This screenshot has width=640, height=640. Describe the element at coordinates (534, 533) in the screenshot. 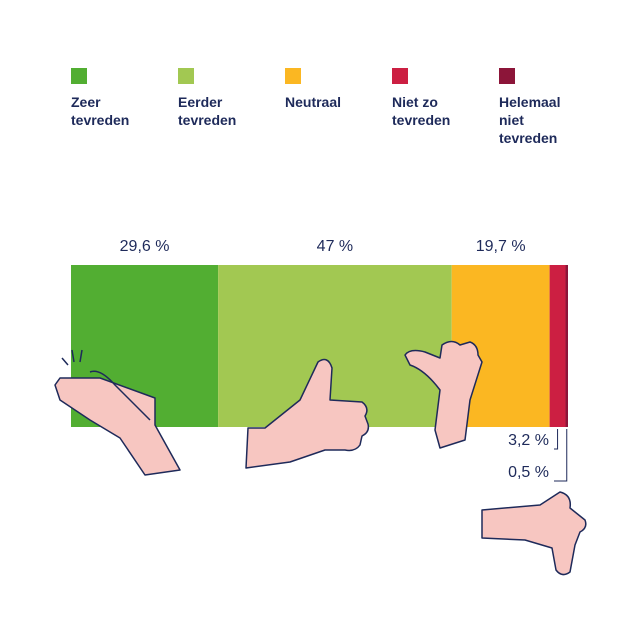

I see `thumbs-down-hand` at that location.